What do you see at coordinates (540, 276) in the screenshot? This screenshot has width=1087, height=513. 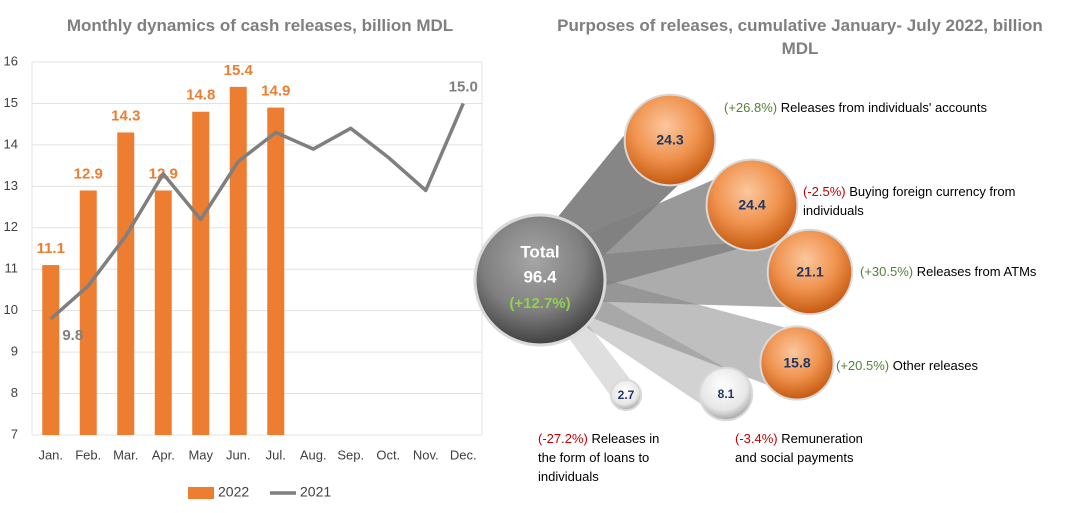 I see `total-value: 96.4` at bounding box center [540, 276].